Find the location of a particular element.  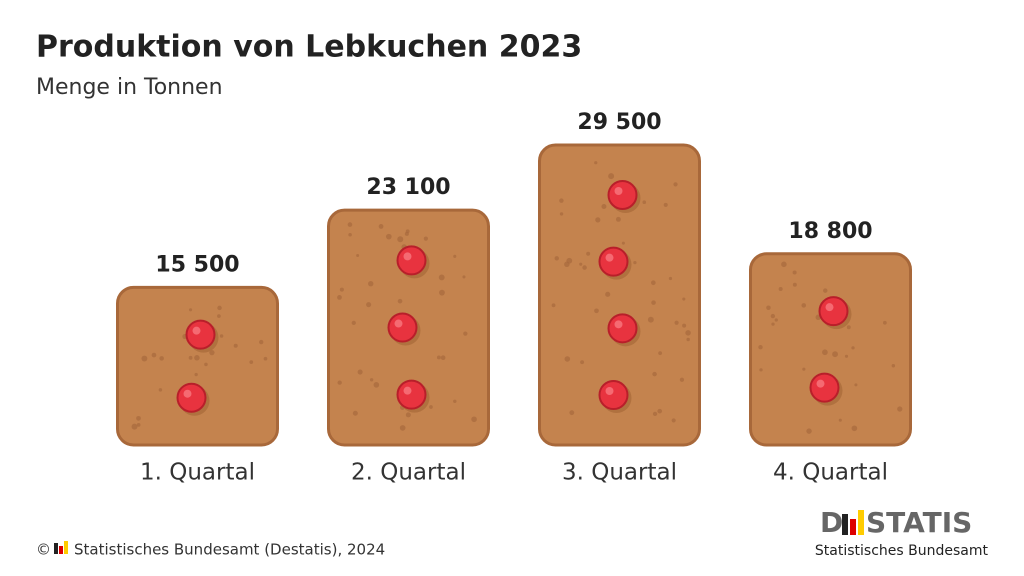

cookie-bar is located at coordinates (830, 349).